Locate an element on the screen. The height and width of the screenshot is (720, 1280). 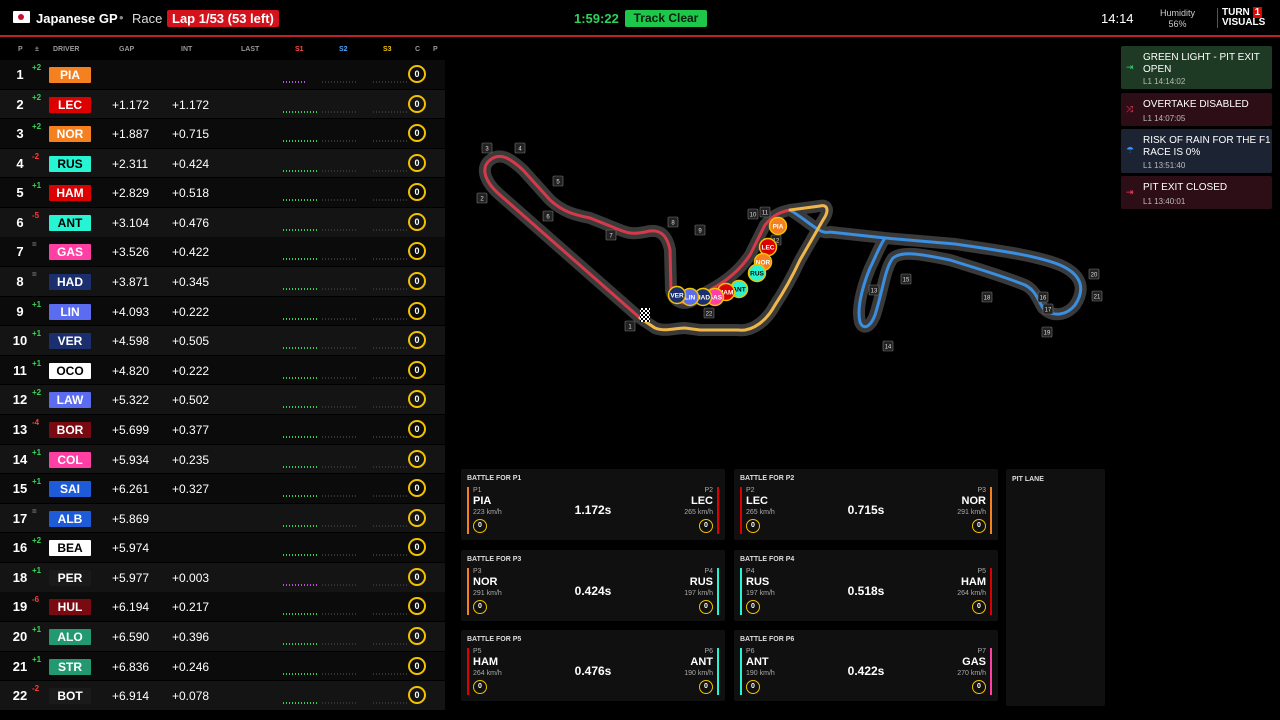
chaser-driver: HAM is located at coordinates (973, 581).